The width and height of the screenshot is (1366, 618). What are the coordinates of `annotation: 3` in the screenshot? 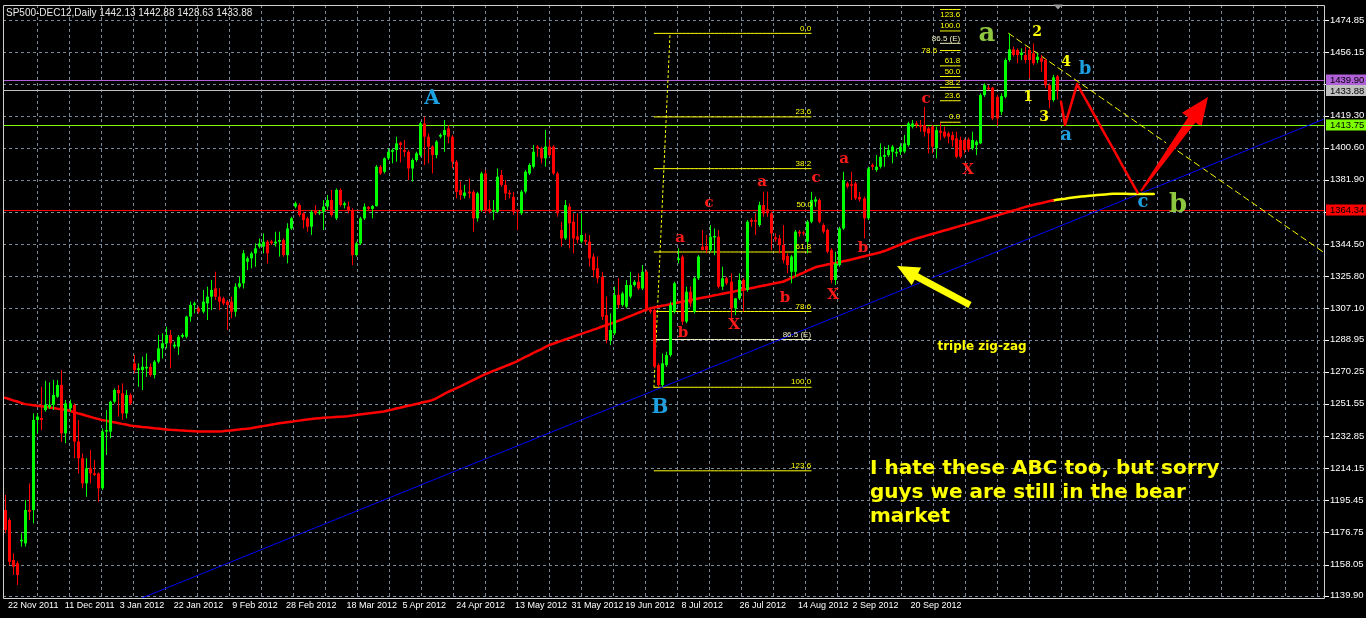 It's located at (1044, 115).